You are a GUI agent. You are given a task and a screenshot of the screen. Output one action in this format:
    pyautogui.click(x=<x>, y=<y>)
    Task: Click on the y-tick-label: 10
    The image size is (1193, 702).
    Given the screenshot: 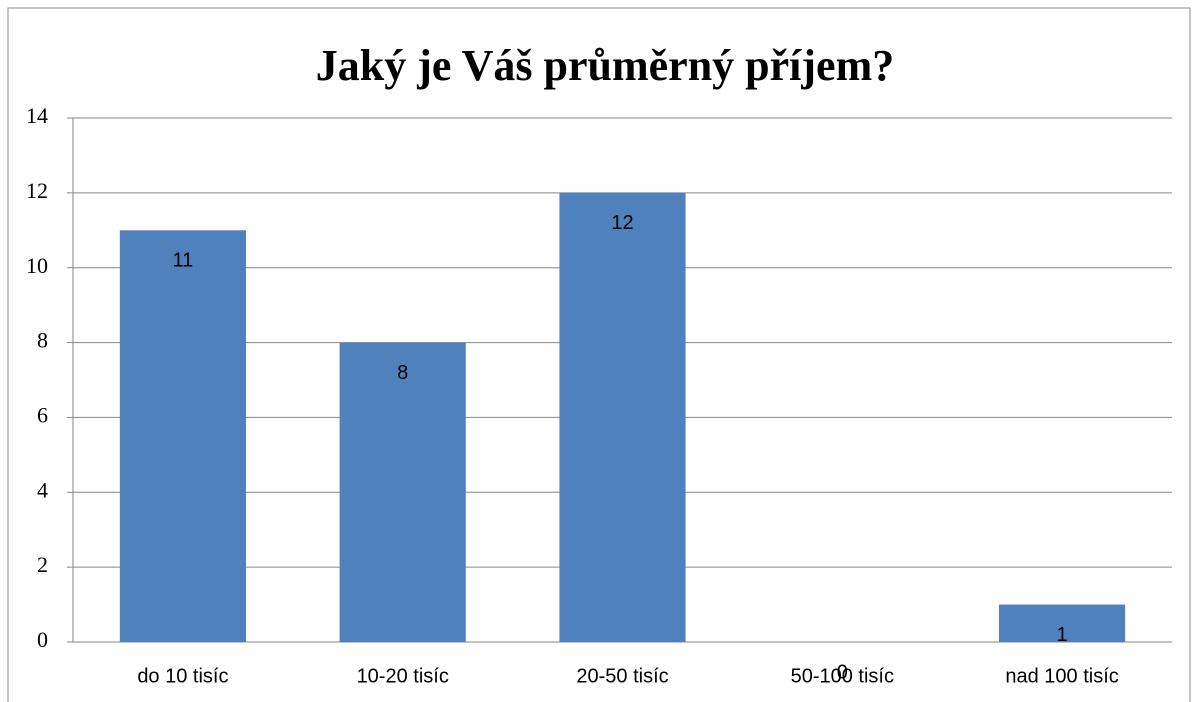 What is the action you would take?
    pyautogui.click(x=37, y=265)
    